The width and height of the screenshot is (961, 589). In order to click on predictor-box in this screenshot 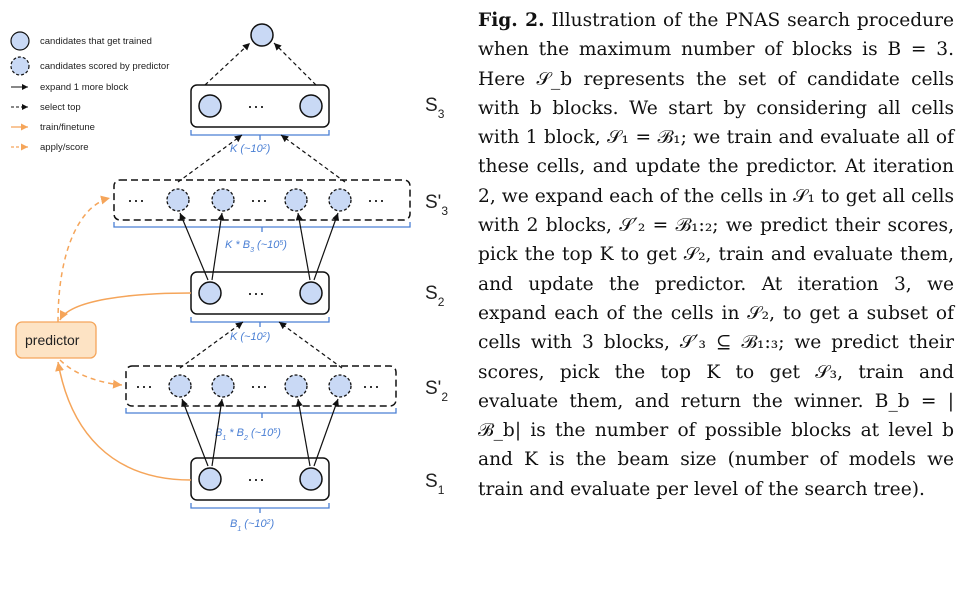, I will do `click(56, 340)`.